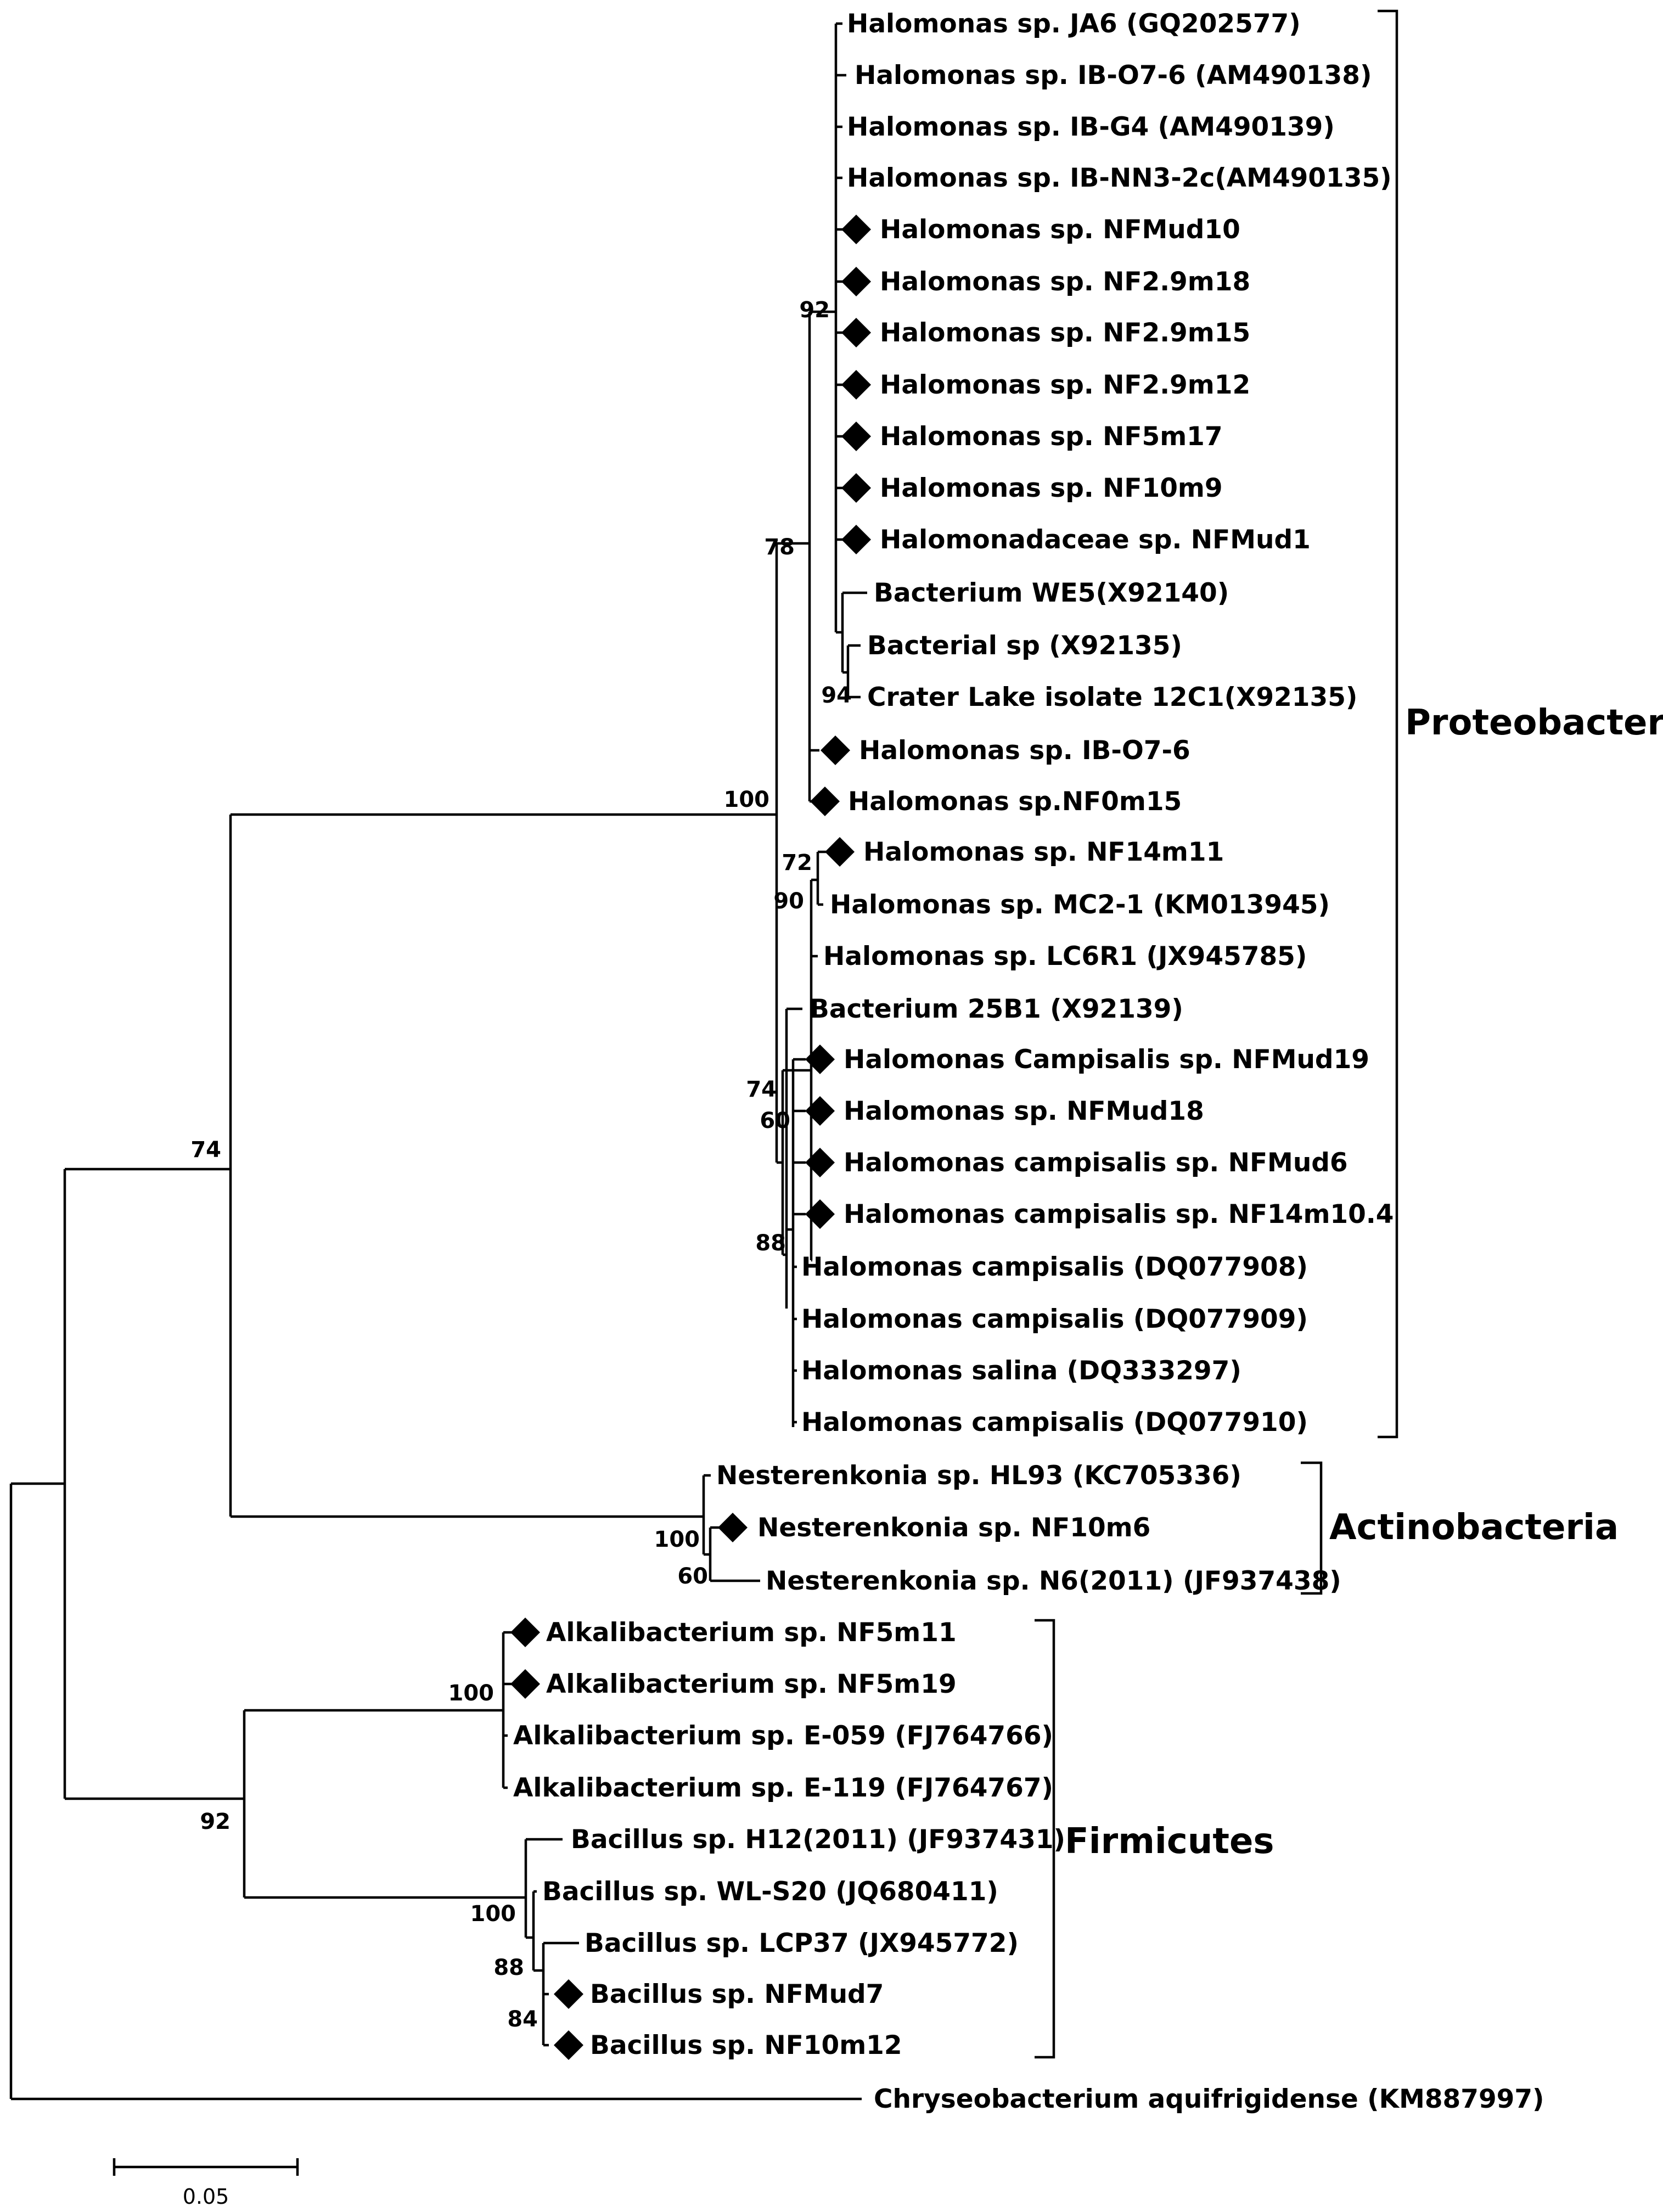 The image size is (1663, 2212). I want to click on bootstrap-value: 84, so click(522, 2019).